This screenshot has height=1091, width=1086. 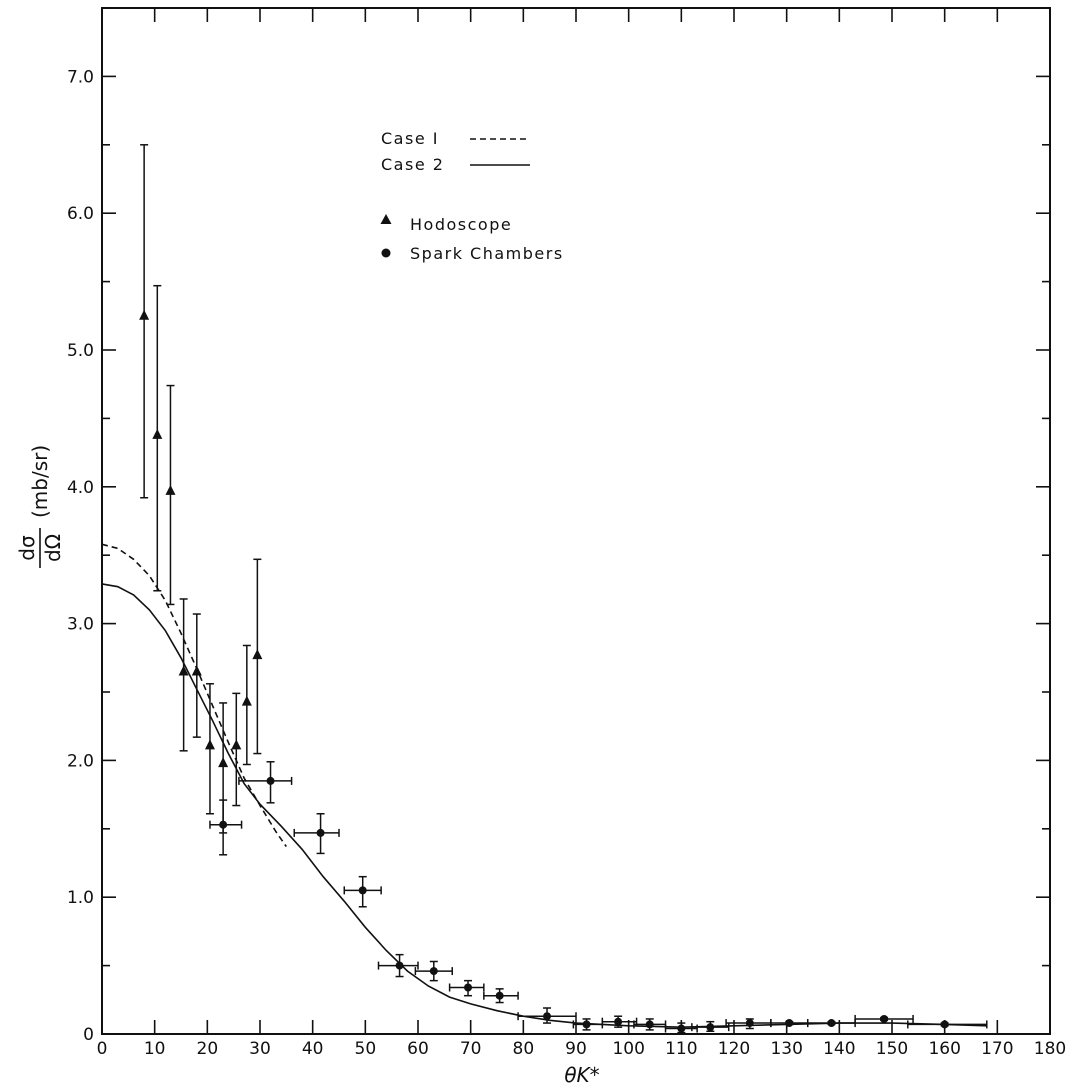 What do you see at coordinates (260, 1049) in the screenshot?
I see `x-tick-label: 30` at bounding box center [260, 1049].